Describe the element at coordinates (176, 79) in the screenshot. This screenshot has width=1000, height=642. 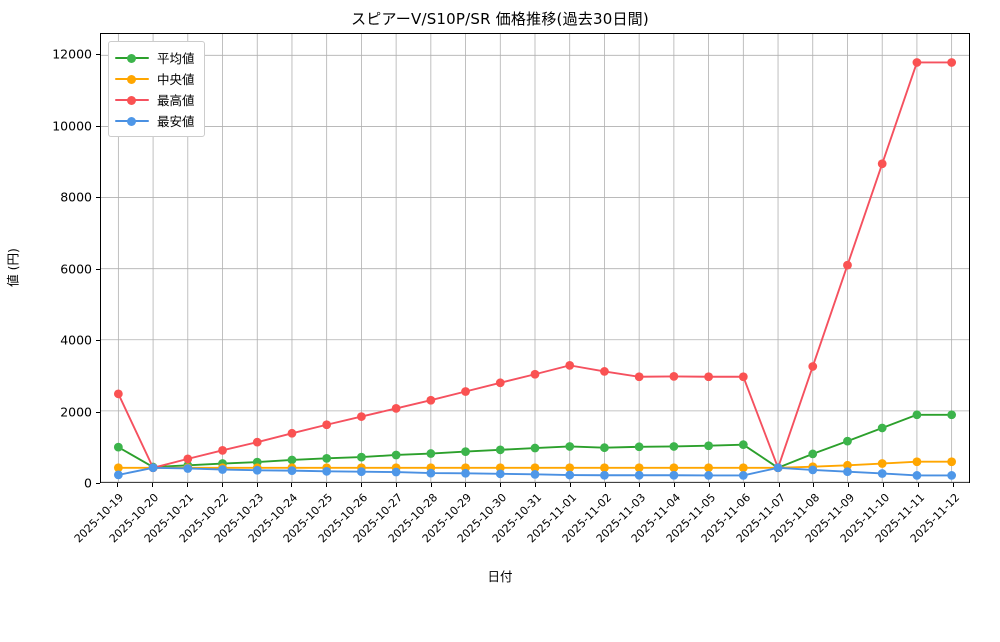
I see `legend-item-label: 中央値` at that location.